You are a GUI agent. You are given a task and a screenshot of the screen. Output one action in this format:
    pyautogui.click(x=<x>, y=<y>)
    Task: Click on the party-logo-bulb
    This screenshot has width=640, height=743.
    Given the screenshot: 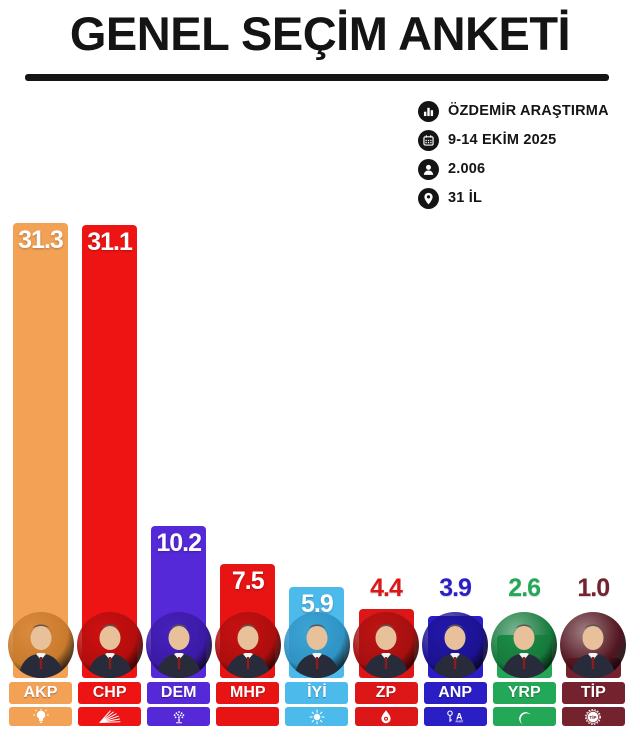 What is the action you would take?
    pyautogui.click(x=40, y=716)
    